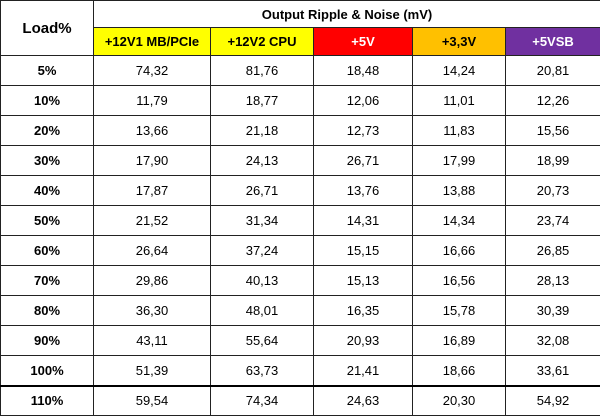 The height and width of the screenshot is (416, 600). Describe the element at coordinates (347, 14) in the screenshot. I see `group-header: Output Ripple & Noise (mV)` at that location.